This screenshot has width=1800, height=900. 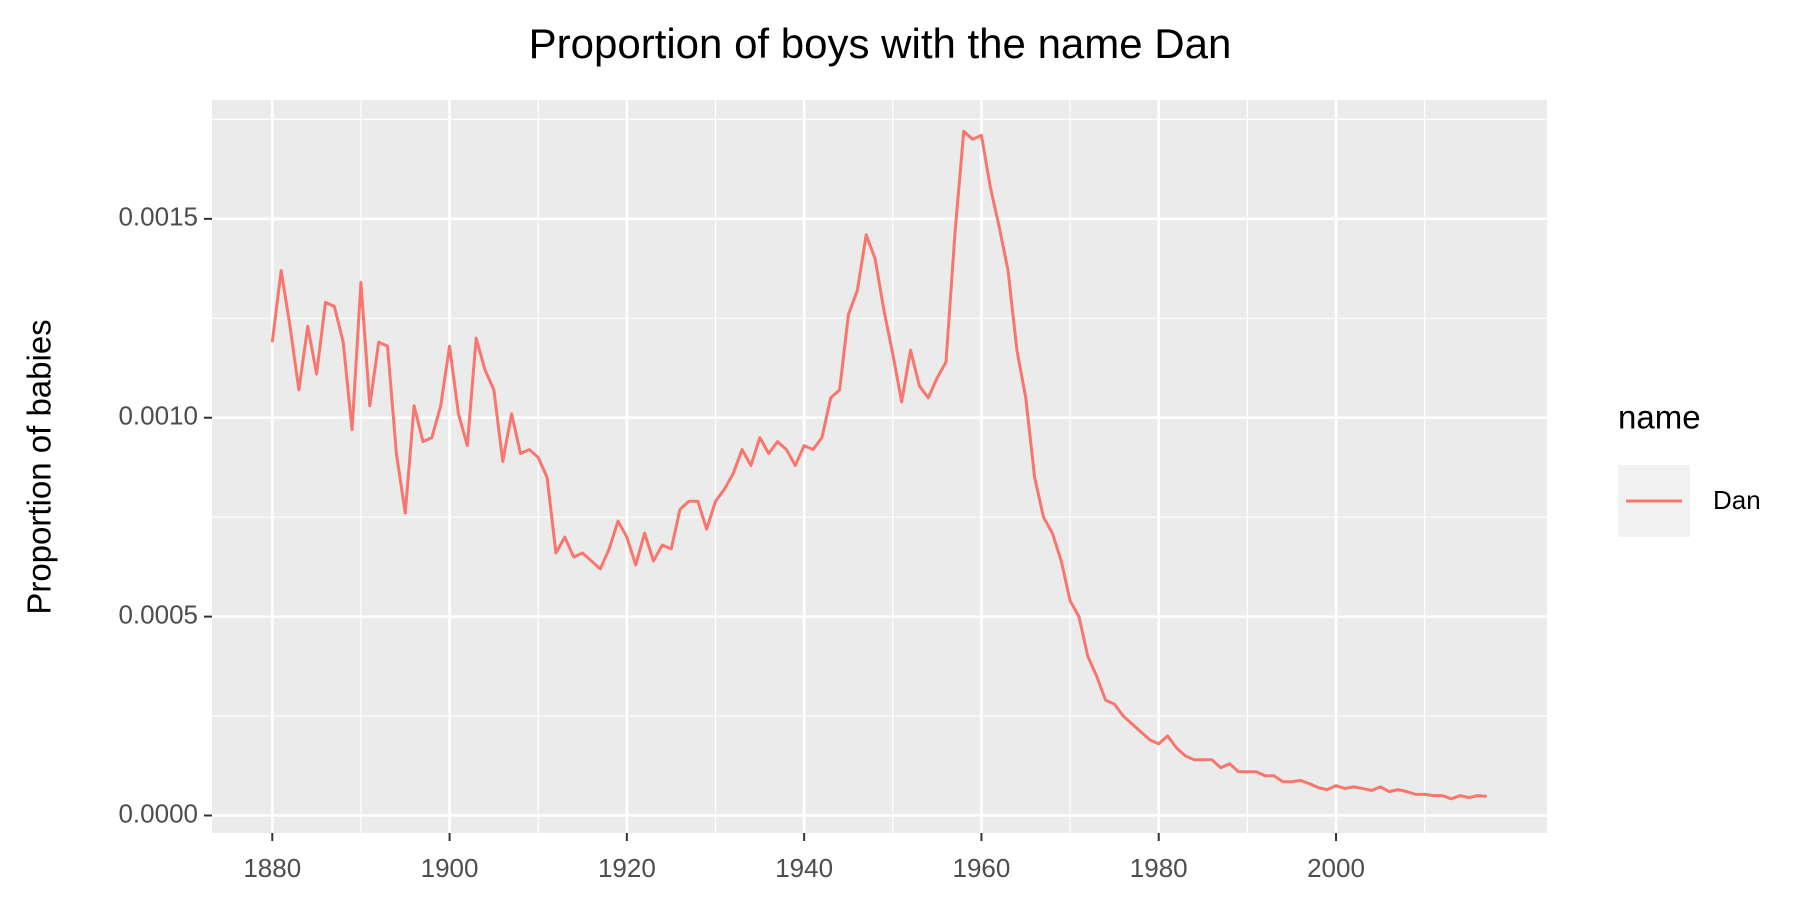 I want to click on x-tick-label: 1940, so click(x=804, y=868).